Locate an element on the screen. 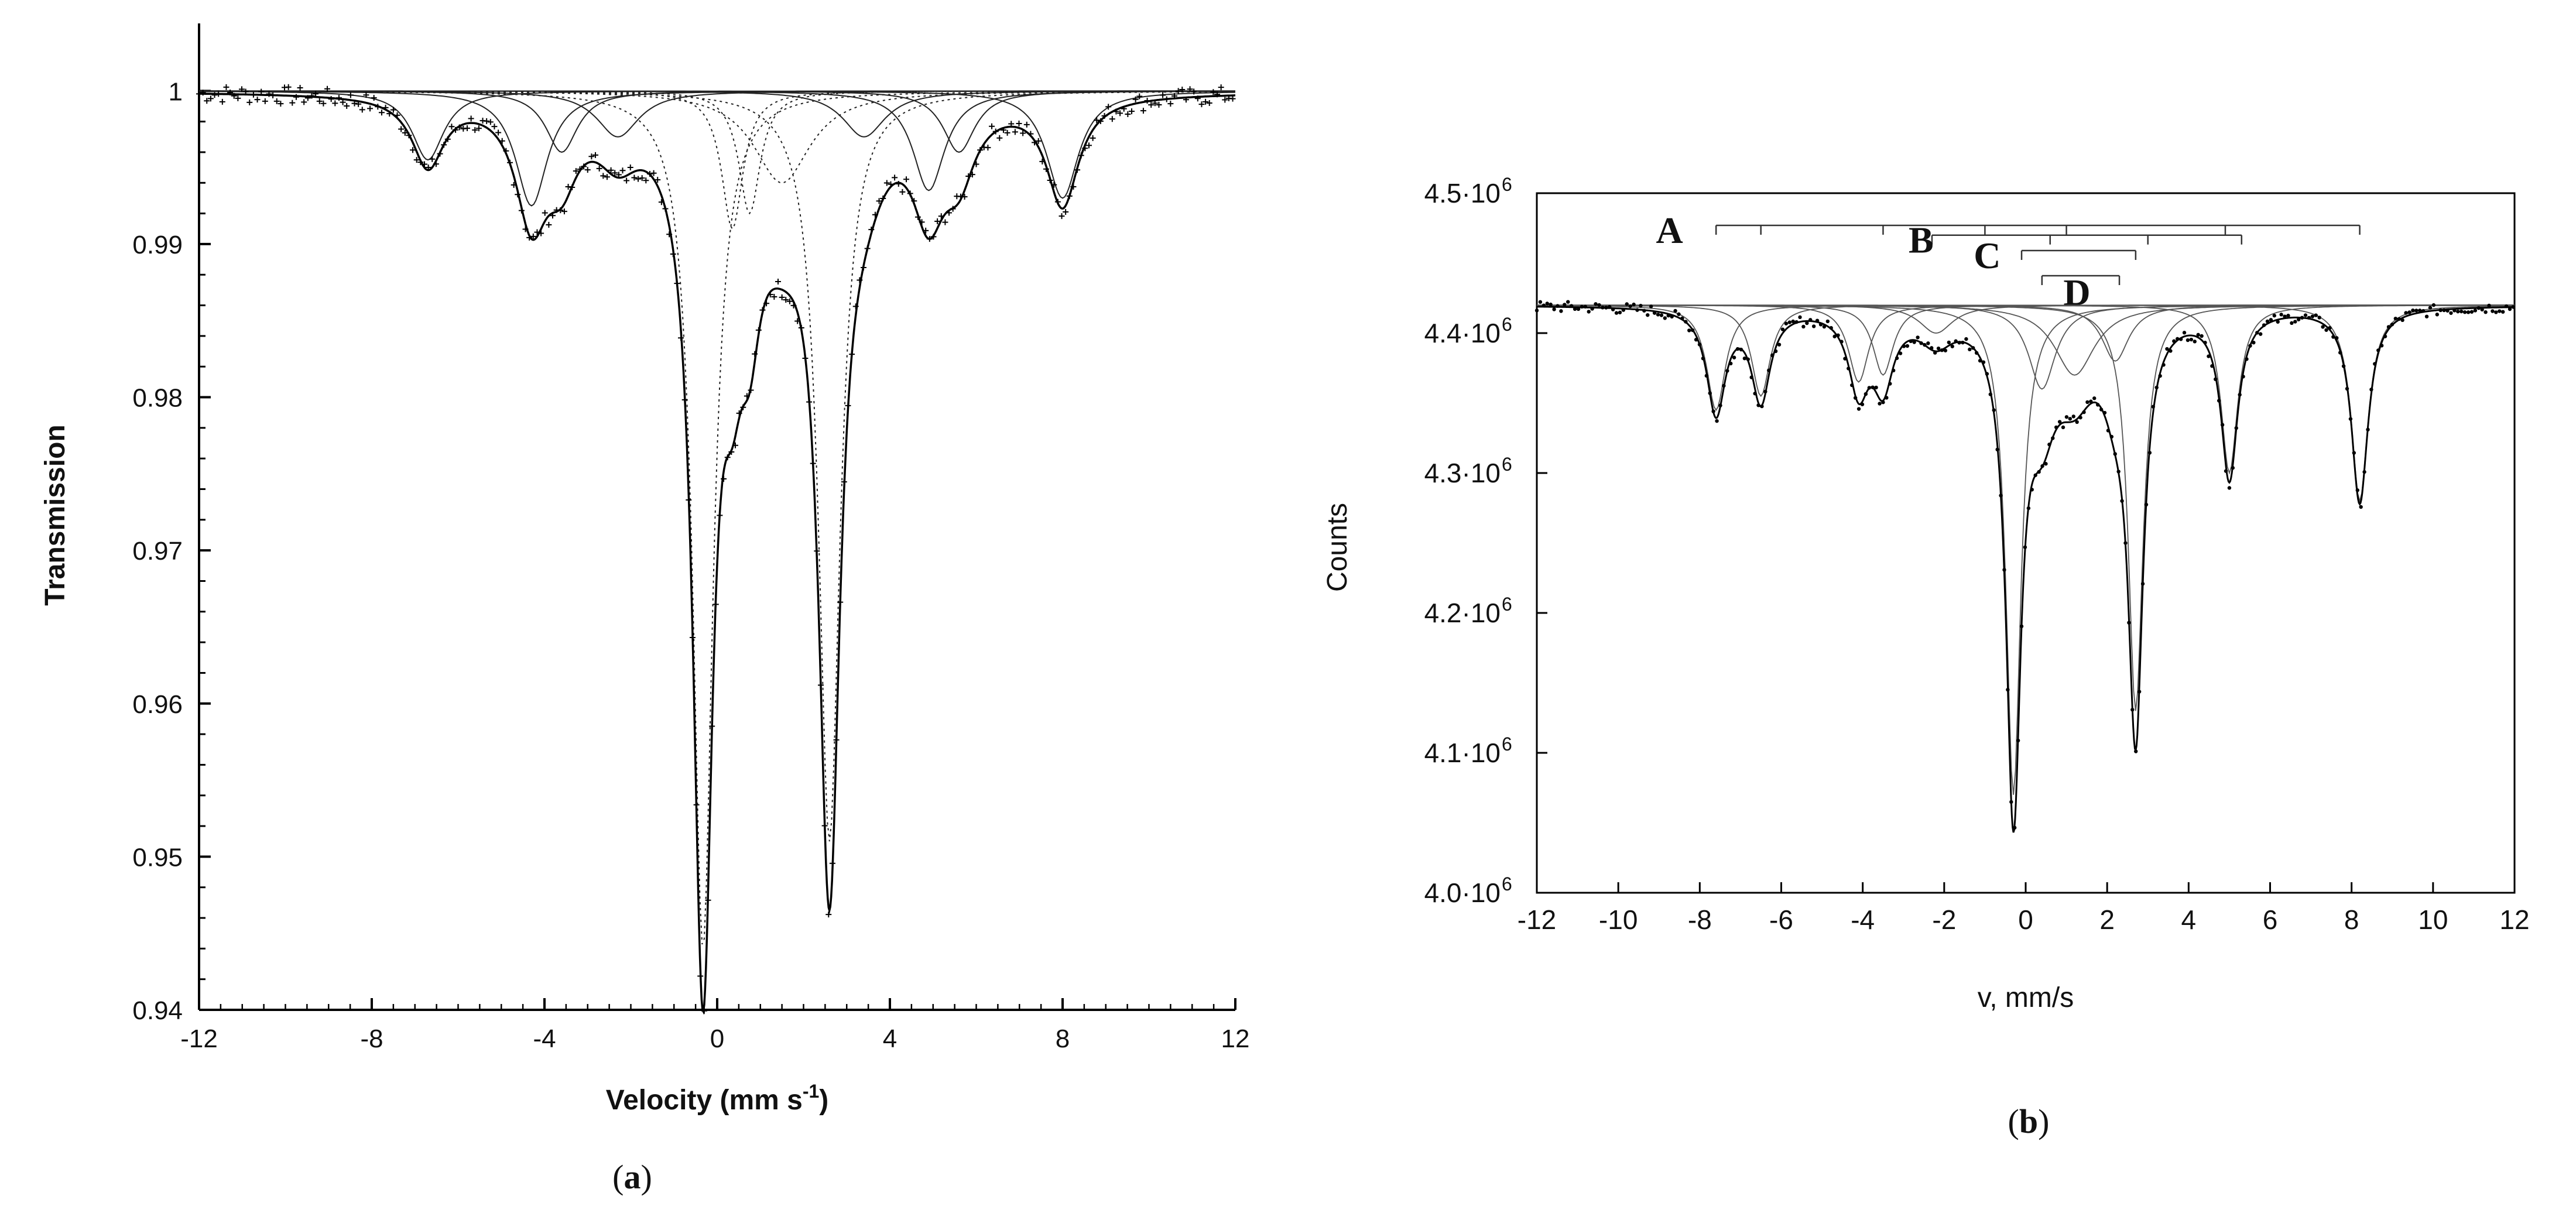 This screenshot has height=1220, width=2576. b-ytick-label: 4.5·10 is located at coordinates (1462, 193).